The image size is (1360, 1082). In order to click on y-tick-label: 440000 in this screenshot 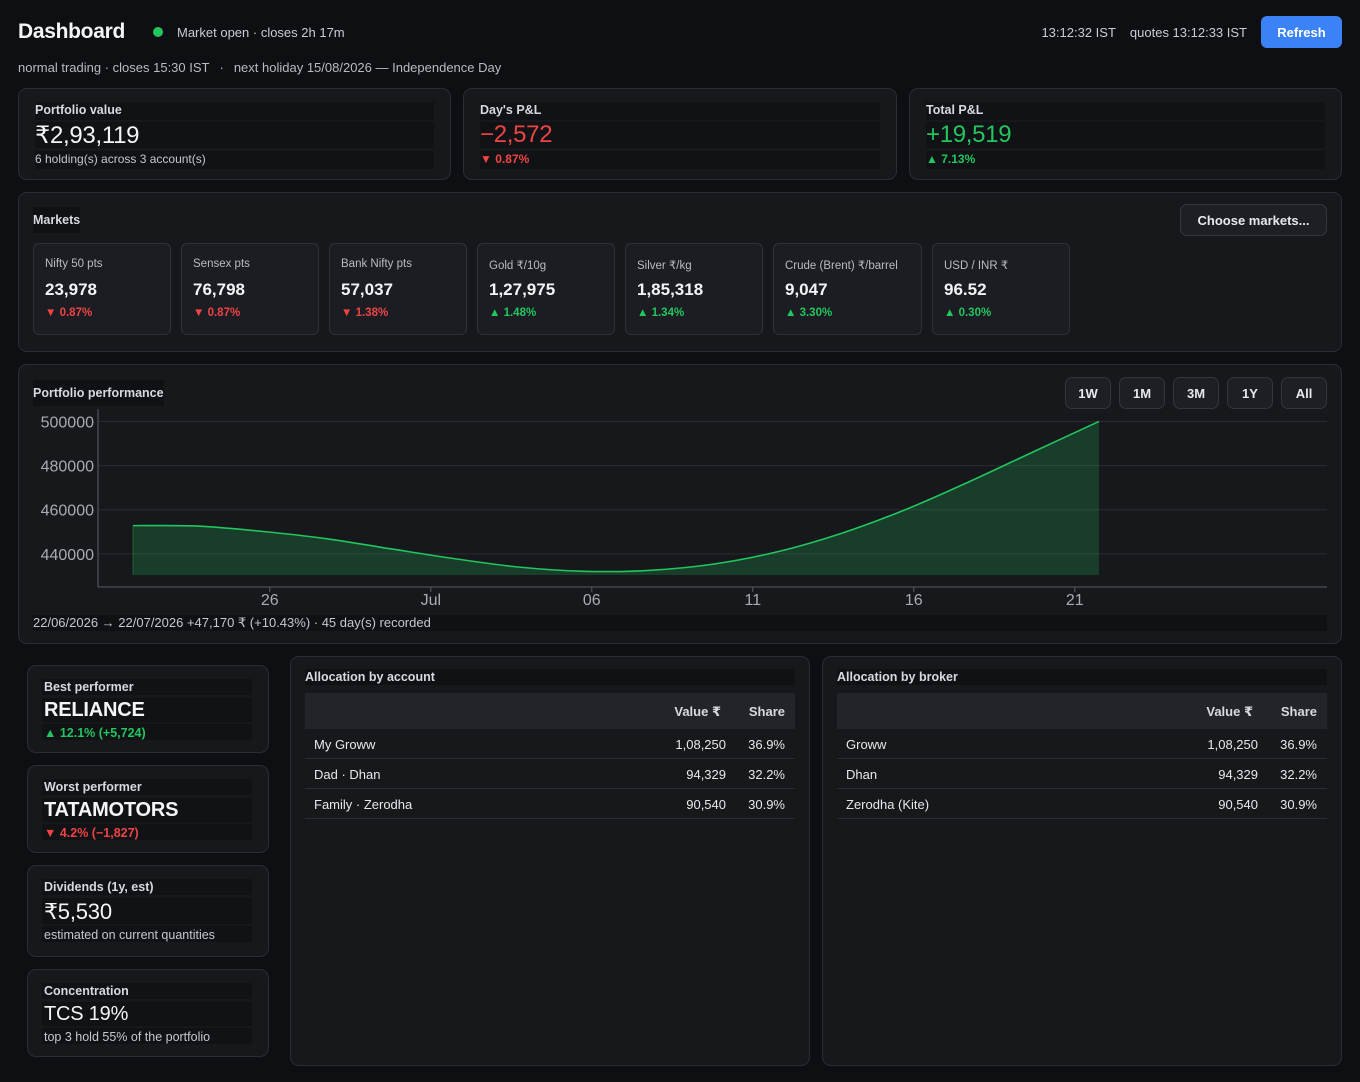, I will do `click(67, 555)`.